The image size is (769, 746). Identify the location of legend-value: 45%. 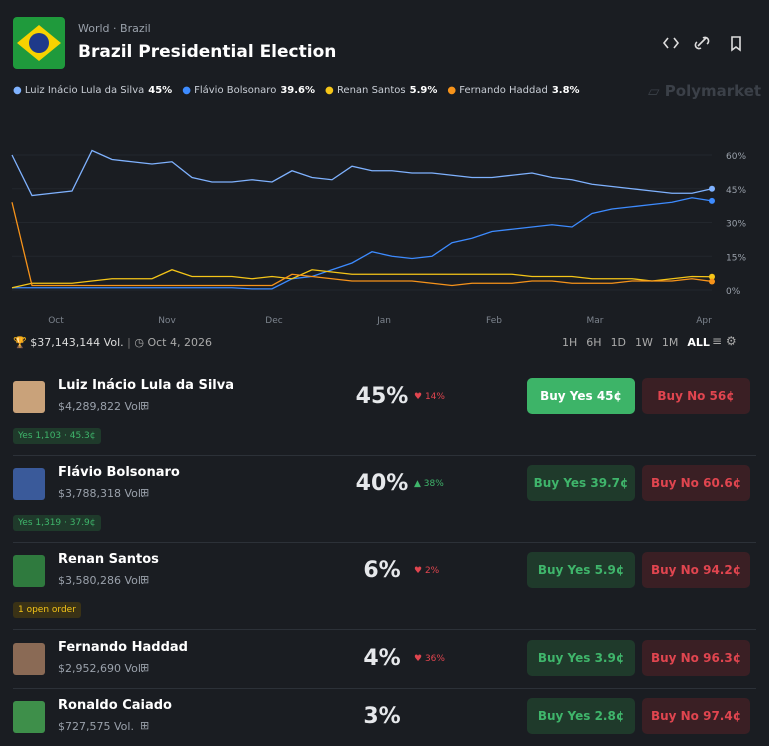
(160, 90).